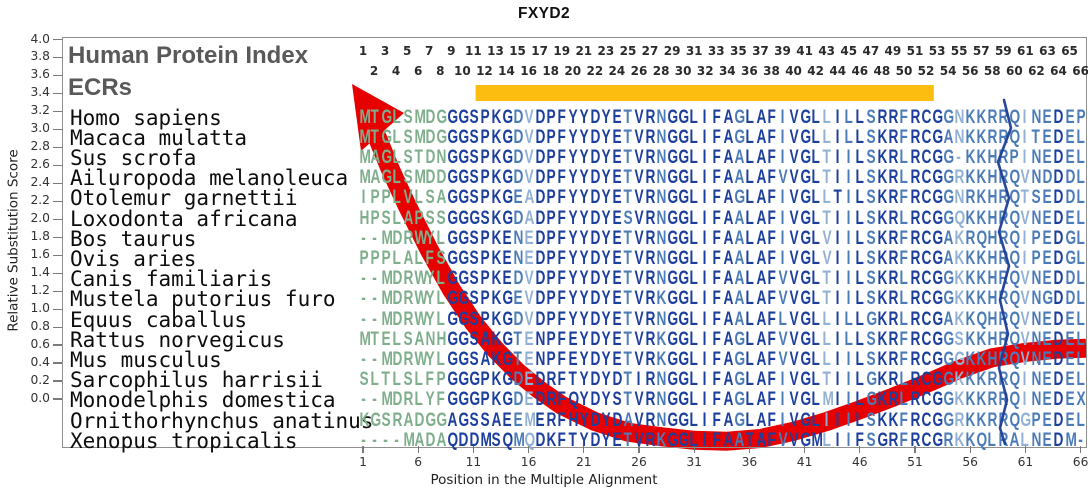 The image size is (1088, 500). I want to click on column-number: 64, so click(1058, 70).